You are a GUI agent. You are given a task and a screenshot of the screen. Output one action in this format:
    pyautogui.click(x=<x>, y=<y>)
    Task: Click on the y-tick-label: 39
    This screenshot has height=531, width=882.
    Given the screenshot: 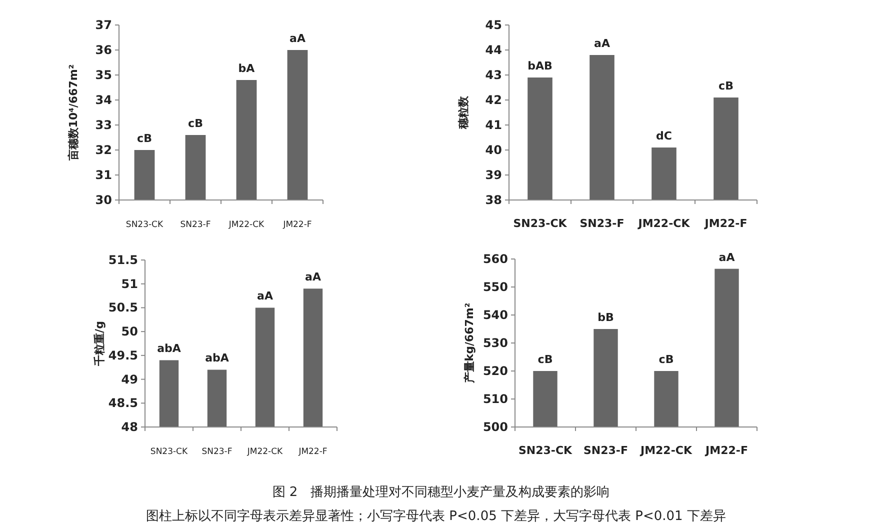 What is the action you would take?
    pyautogui.click(x=493, y=175)
    